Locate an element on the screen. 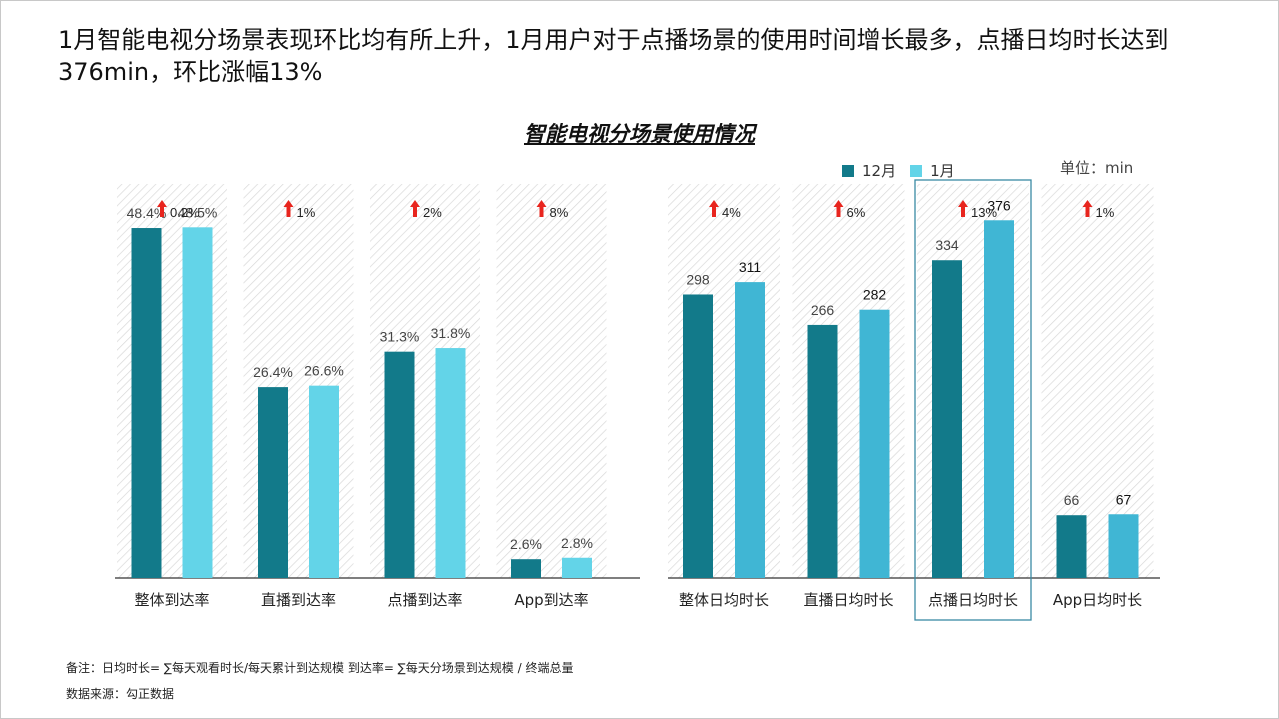 The height and width of the screenshot is (719, 1279). category-label: App到达率 is located at coordinates (551, 600).